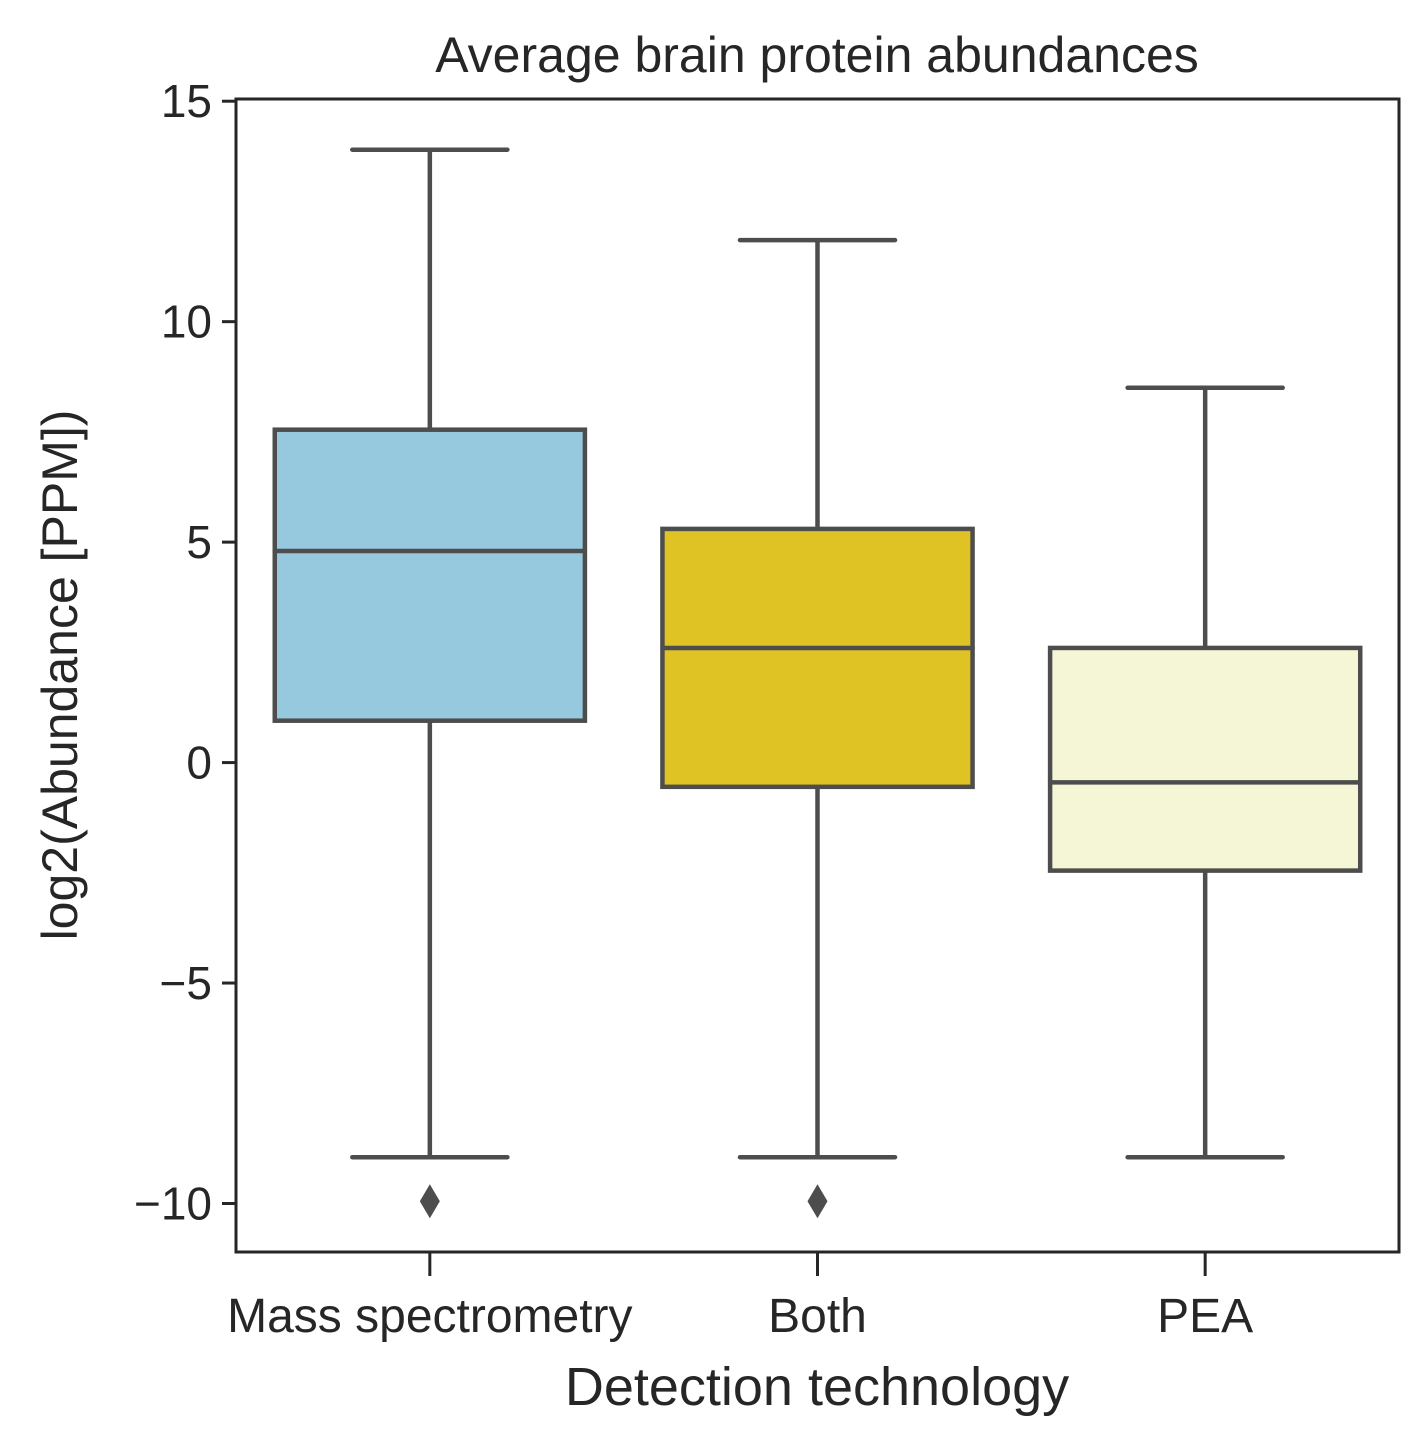  What do you see at coordinates (173, 1203) in the screenshot?
I see `y-tick-label: −10` at bounding box center [173, 1203].